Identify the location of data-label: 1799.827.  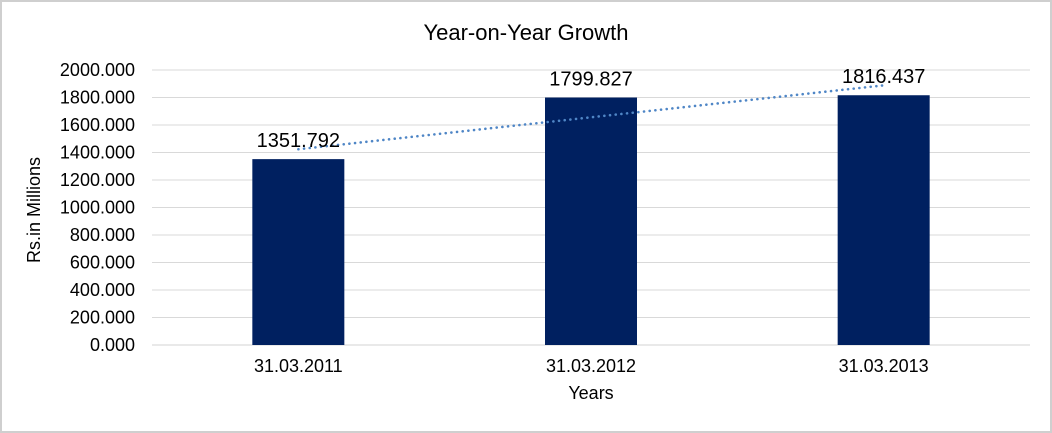
(590, 80).